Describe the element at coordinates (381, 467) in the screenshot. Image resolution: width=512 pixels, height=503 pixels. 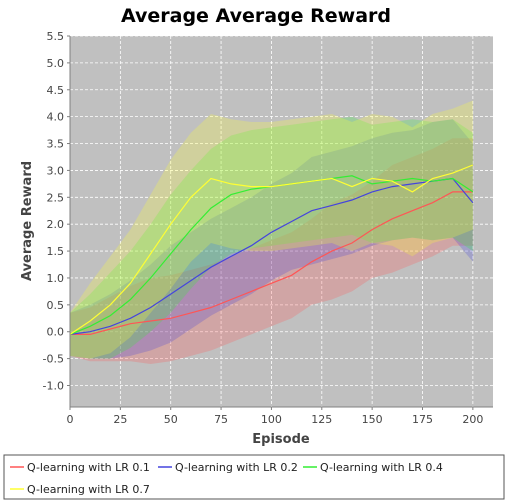
I see `legend-label: Q-learning with LR 0.4` at that location.